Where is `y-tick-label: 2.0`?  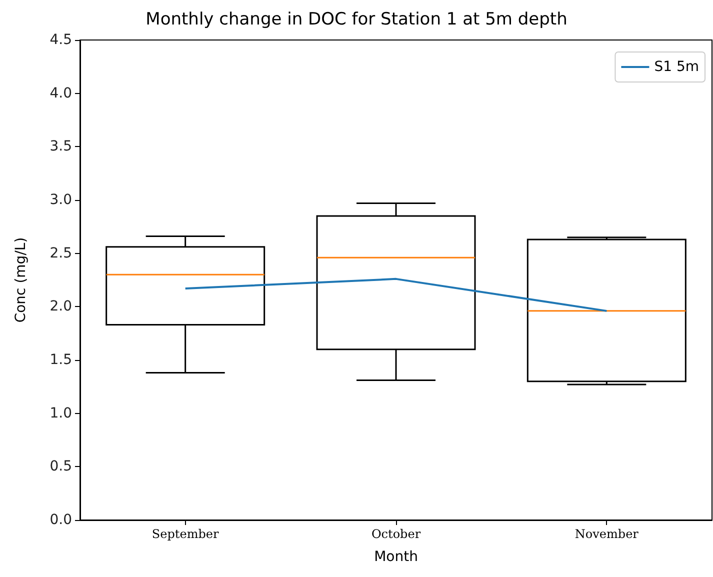
y-tick-label: 2.0 is located at coordinates (61, 306).